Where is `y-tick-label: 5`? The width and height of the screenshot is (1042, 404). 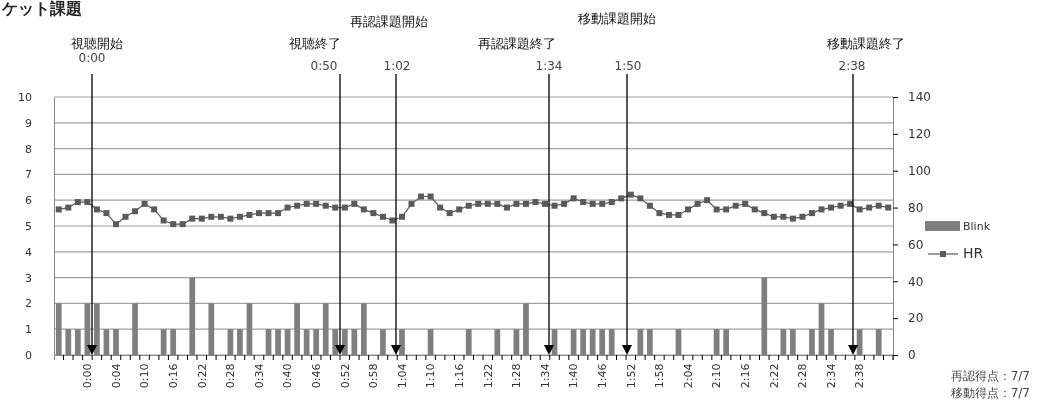
y-tick-label: 5 is located at coordinates (28, 227).